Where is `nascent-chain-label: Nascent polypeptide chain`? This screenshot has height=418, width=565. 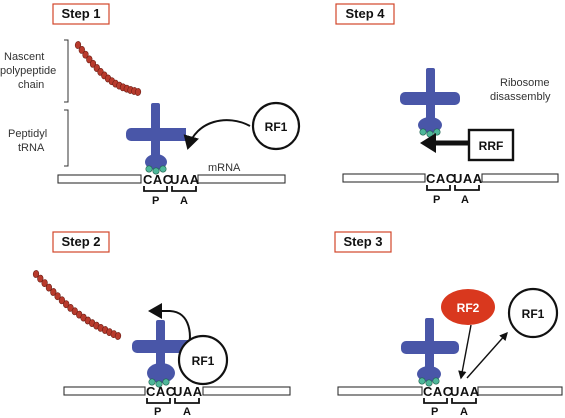 nascent-chain-label: Nascent polypeptide chain is located at coordinates (28, 71).